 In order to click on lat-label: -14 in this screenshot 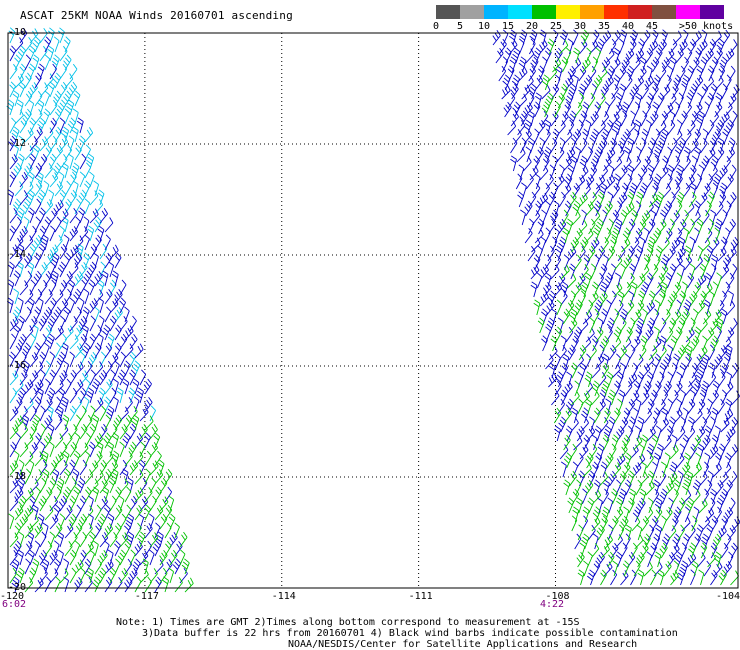, I will do `click(17, 254)`.